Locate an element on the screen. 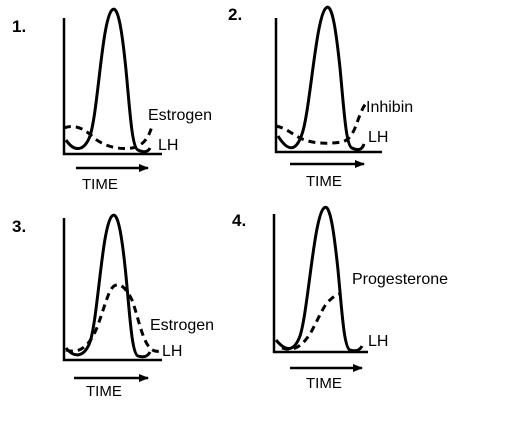 The image size is (523, 432). panel-number: 4. is located at coordinates (239, 220).